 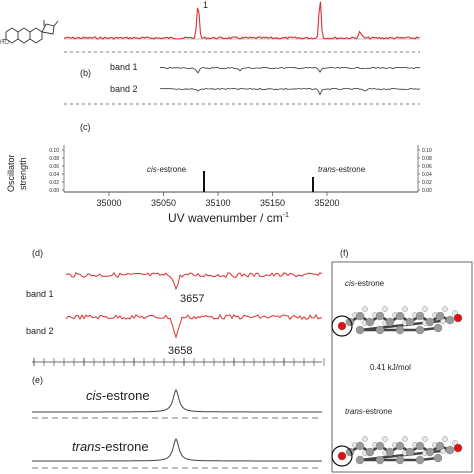 What do you see at coordinates (86, 446) in the screenshot?
I see `e-trans-prefix: trans` at bounding box center [86, 446].